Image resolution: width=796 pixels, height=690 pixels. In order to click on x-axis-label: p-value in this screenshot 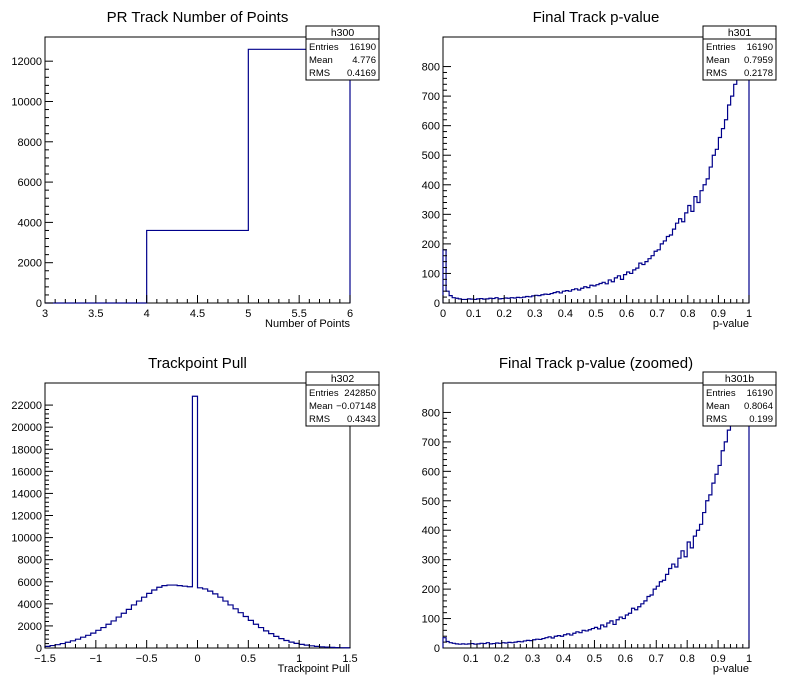, I will do `click(731, 669)`.